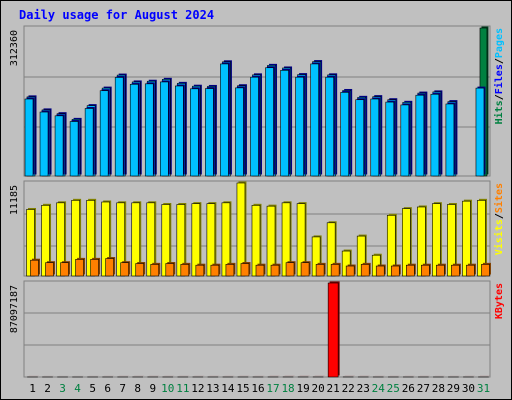  What do you see at coordinates (47, 388) in the screenshot?
I see `x-tick-label: 2` at bounding box center [47, 388].